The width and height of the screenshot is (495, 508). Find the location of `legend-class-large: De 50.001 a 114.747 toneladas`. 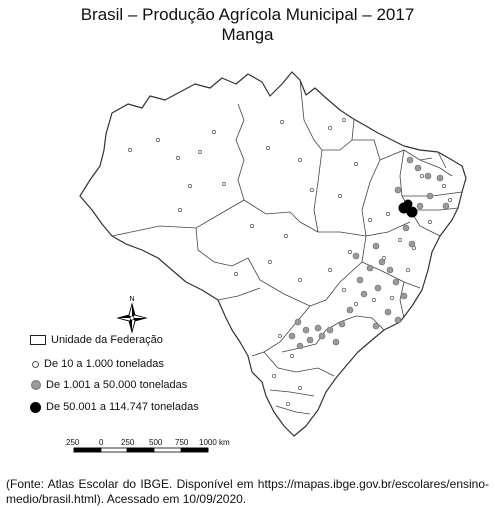

legend-class-large: De 50.001 a 114.747 toneladas is located at coordinates (114, 407).